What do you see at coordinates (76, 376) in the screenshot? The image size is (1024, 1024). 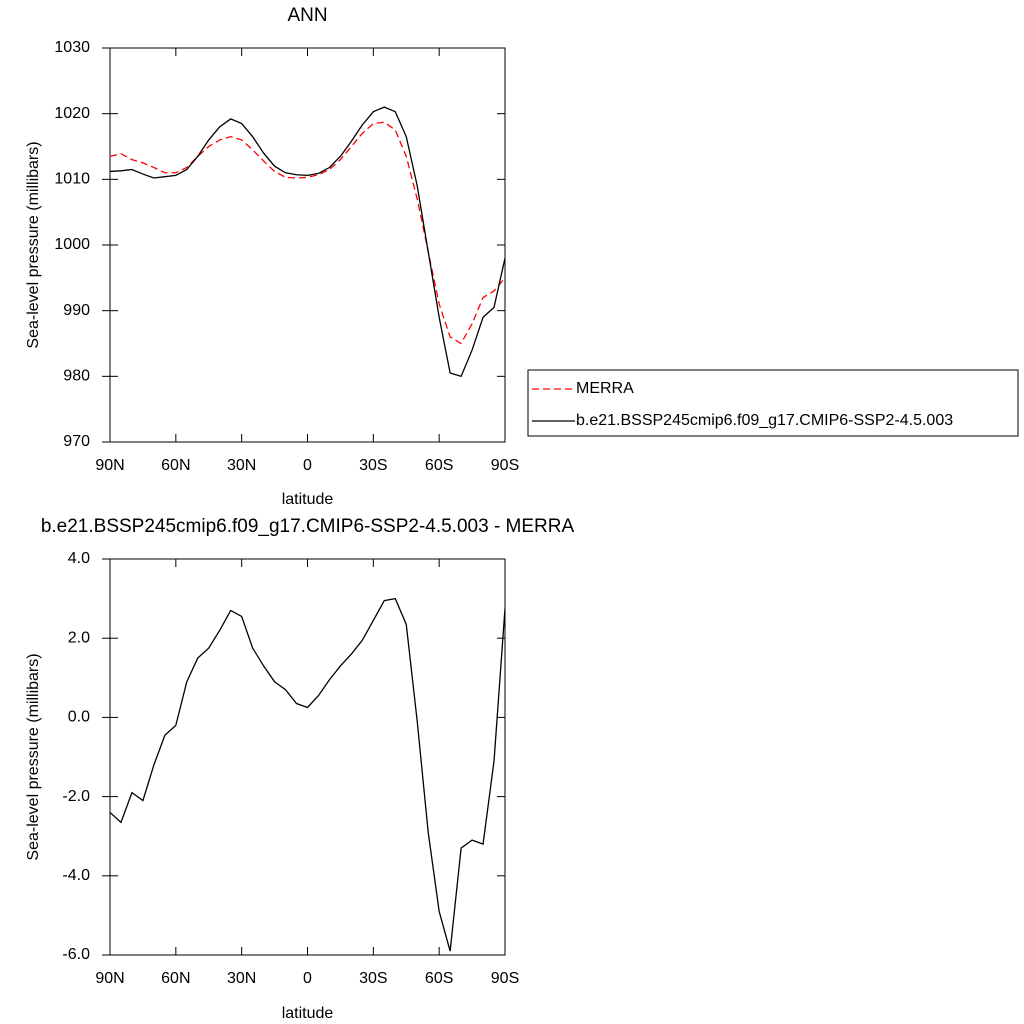 I see `y-tick-label: 980` at bounding box center [76, 376].